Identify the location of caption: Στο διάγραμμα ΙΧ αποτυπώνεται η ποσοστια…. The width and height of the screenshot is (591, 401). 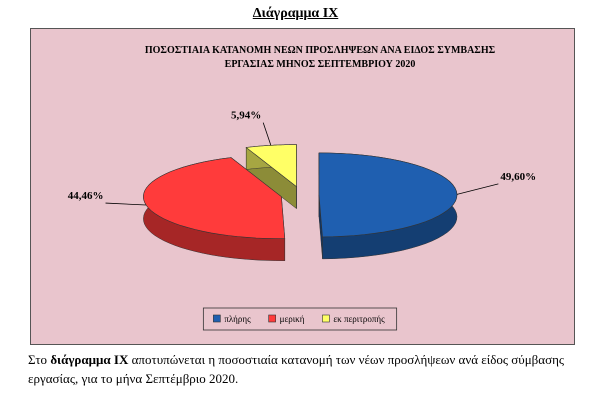
(300, 369).